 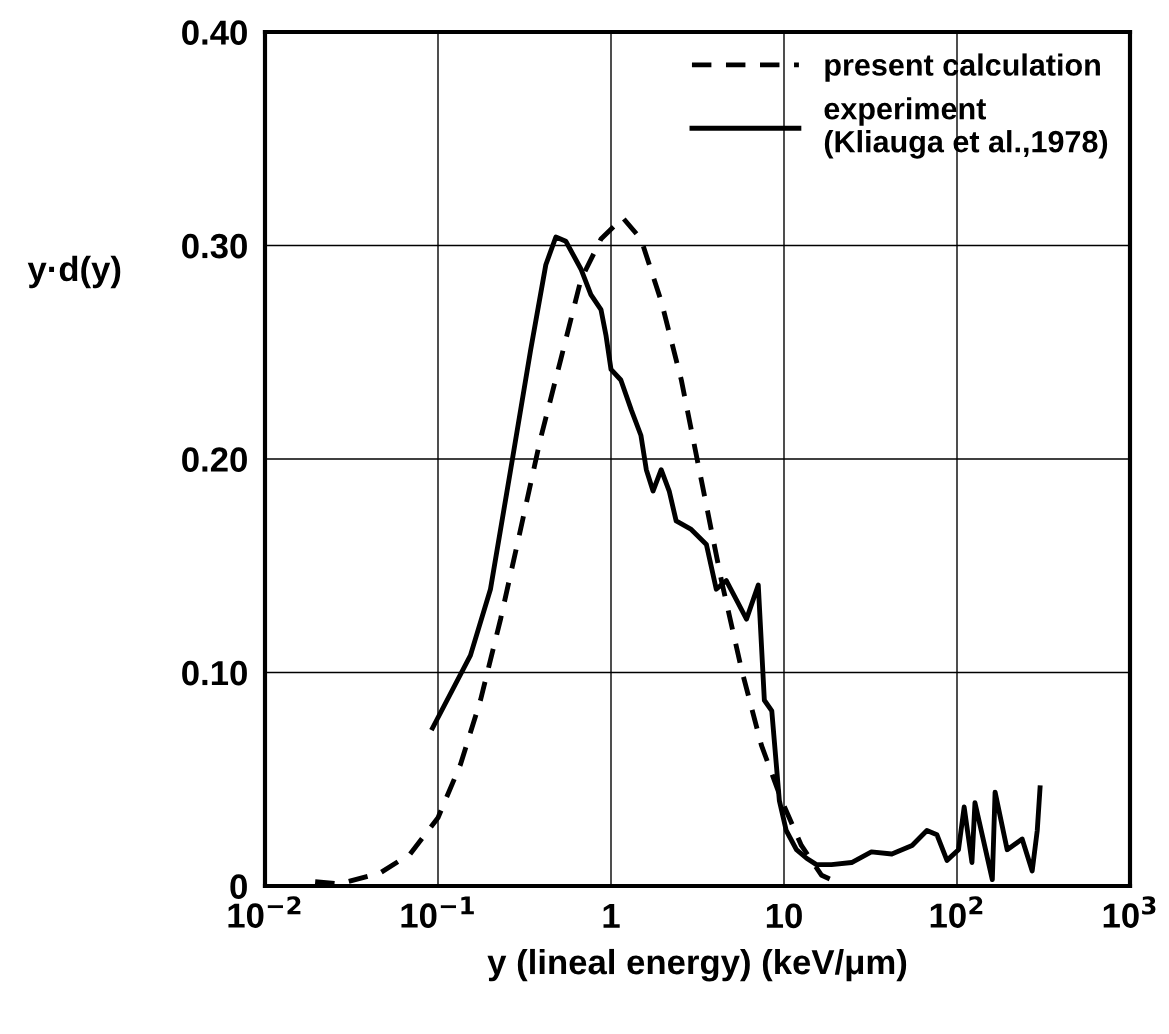 What do you see at coordinates (784, 916) in the screenshot?
I see `x-tick-label: 10` at bounding box center [784, 916].